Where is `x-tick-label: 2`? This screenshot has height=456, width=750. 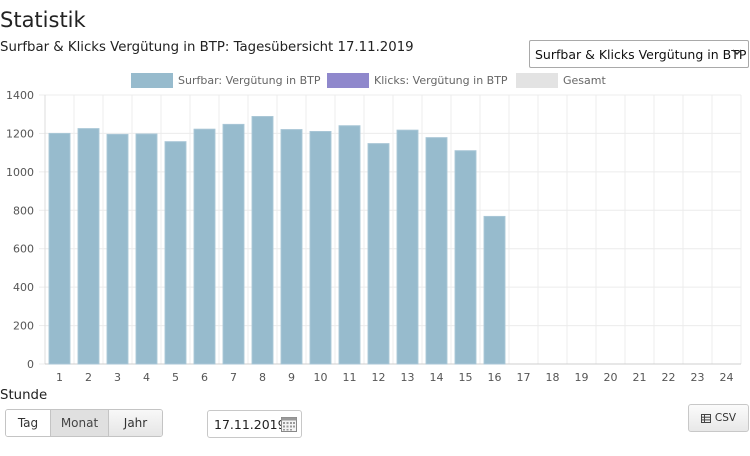
x-tick-label: 2 is located at coordinates (88, 377).